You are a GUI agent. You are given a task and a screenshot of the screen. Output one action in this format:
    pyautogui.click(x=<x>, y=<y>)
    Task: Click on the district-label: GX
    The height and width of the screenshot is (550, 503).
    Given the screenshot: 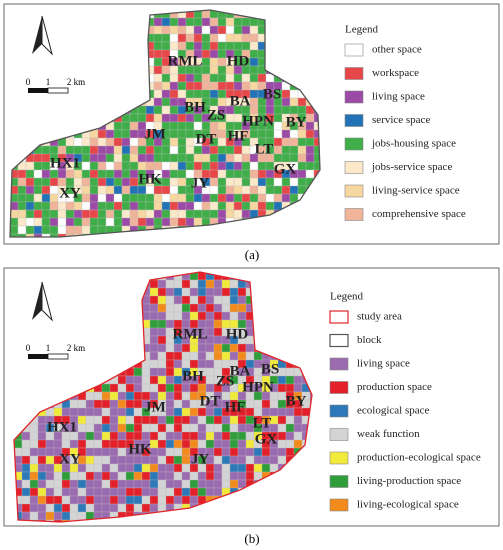 What is the action you would take?
    pyautogui.click(x=266, y=439)
    